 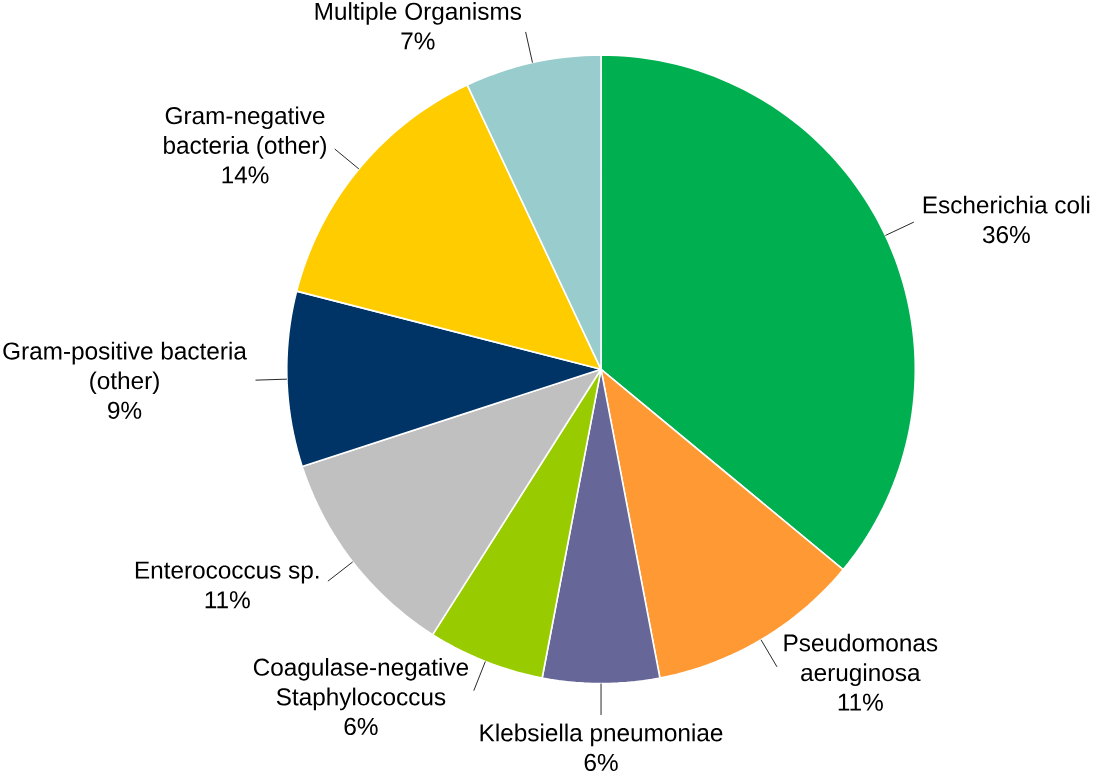 What do you see at coordinates (861, 659) in the screenshot?
I see `slice-label: Pseudomonas aeruginosa` at bounding box center [861, 659].